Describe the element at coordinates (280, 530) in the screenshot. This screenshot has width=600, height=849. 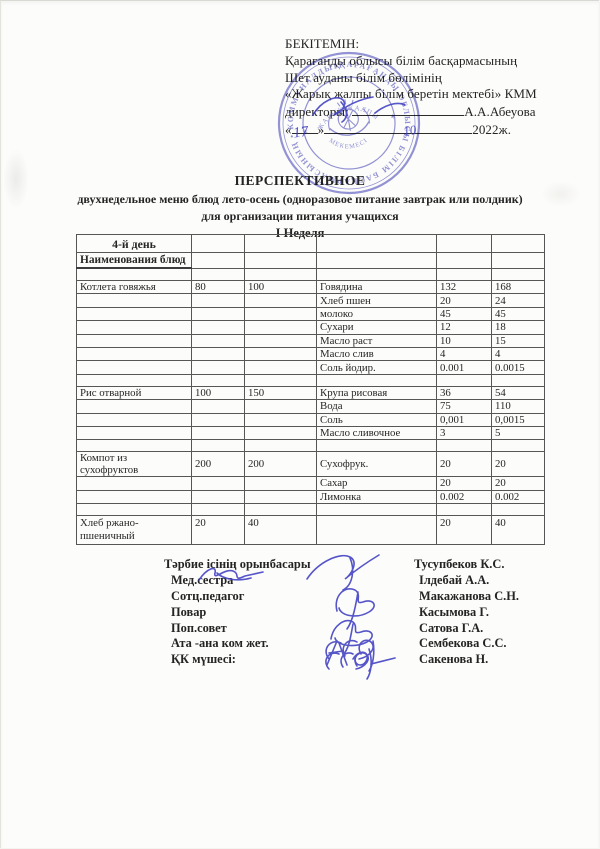
I see `table-cell: 40` at that location.